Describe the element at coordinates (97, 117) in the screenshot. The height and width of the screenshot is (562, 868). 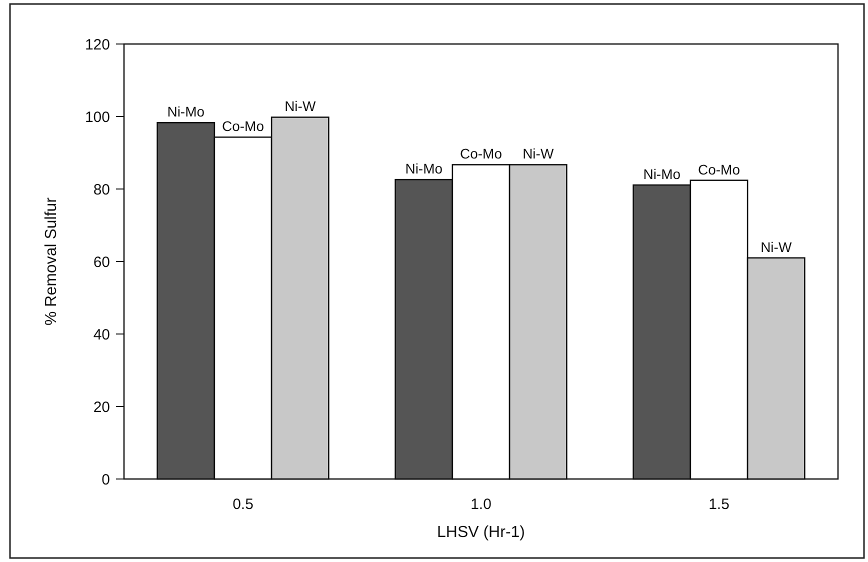
I see `y-tick-label: 100` at that location.